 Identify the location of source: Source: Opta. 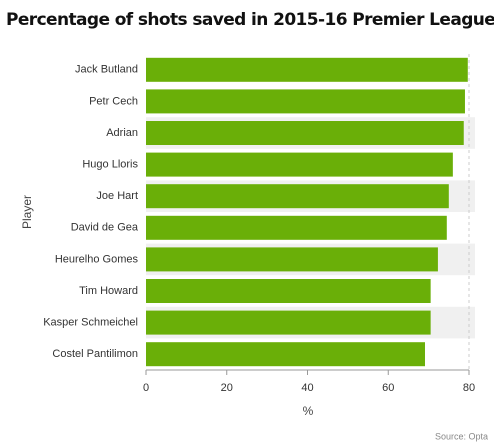
(461, 436).